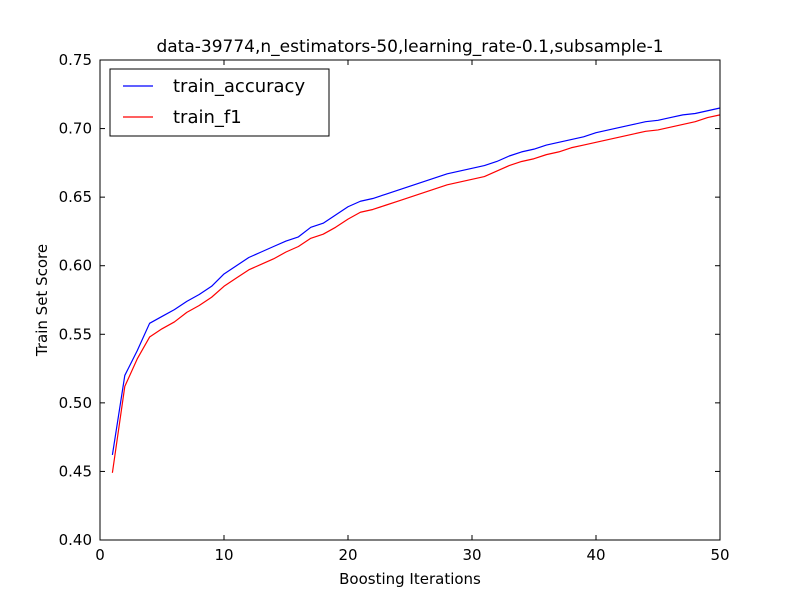 This screenshot has height=600, width=800. Describe the element at coordinates (75, 403) in the screenshot. I see `y-tick-label: 0.50` at that location.